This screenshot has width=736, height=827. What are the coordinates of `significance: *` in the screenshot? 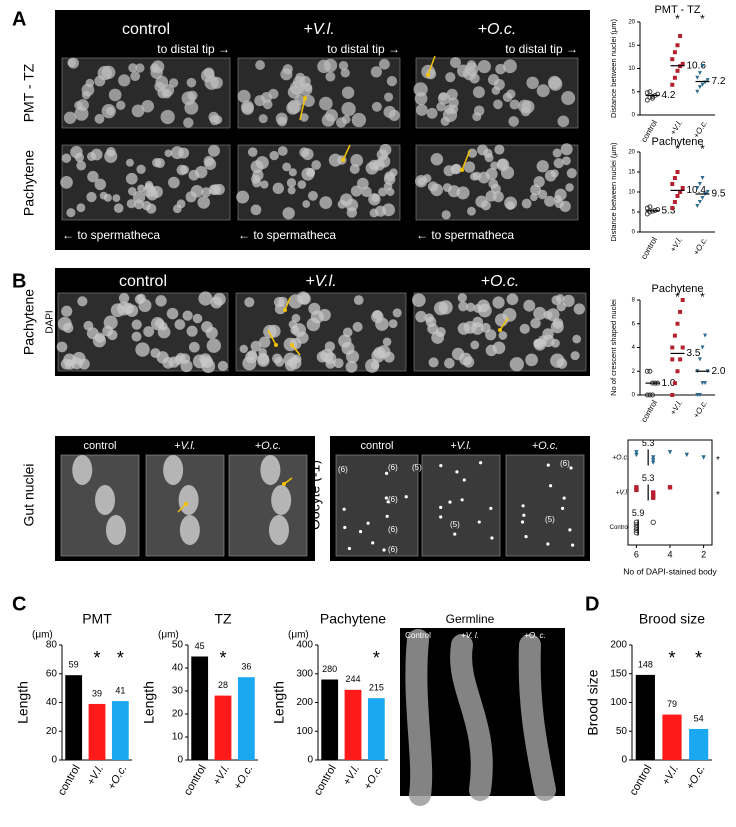 It's located at (702, 297).